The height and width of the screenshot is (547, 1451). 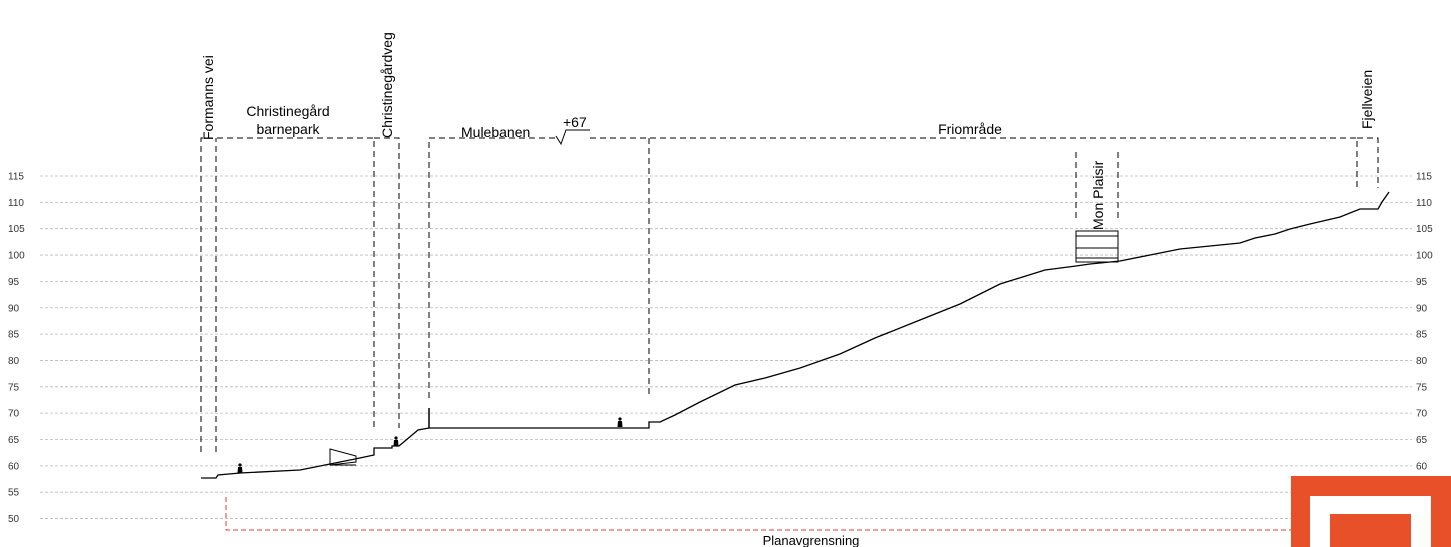 I want to click on label-friomrade: Friområde, so click(x=970, y=129).